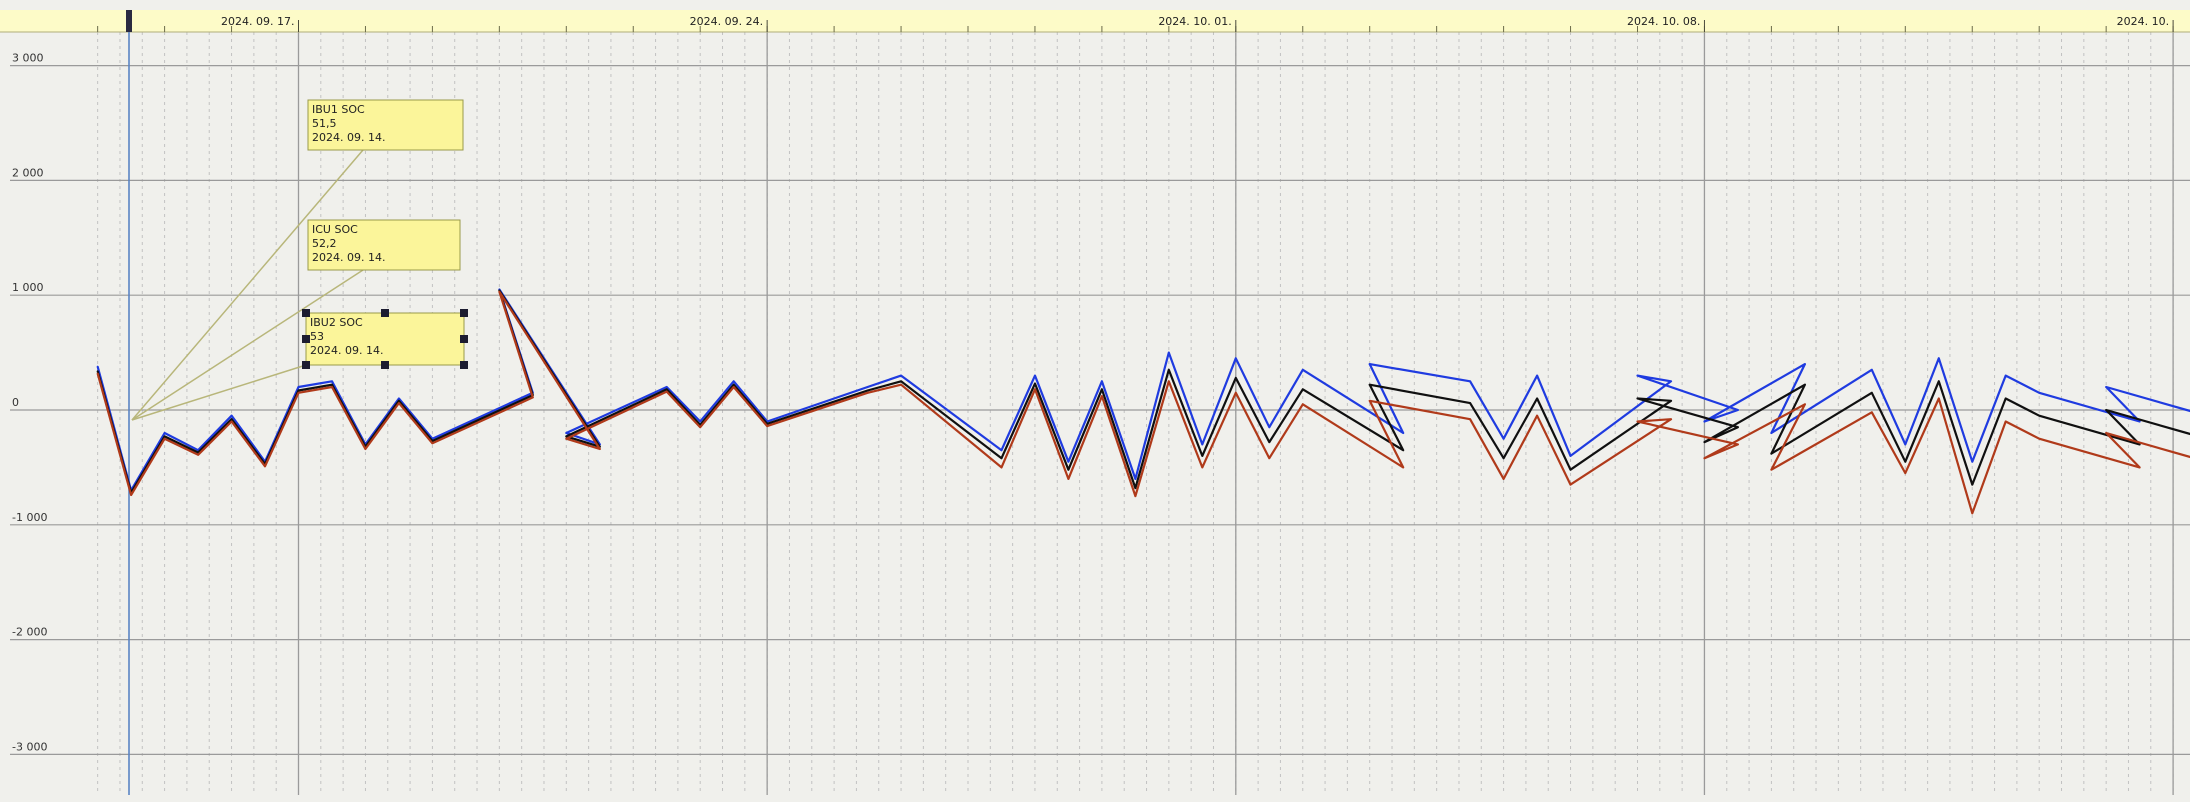  I want to click on y-tick-label: 3 000, so click(28, 58).